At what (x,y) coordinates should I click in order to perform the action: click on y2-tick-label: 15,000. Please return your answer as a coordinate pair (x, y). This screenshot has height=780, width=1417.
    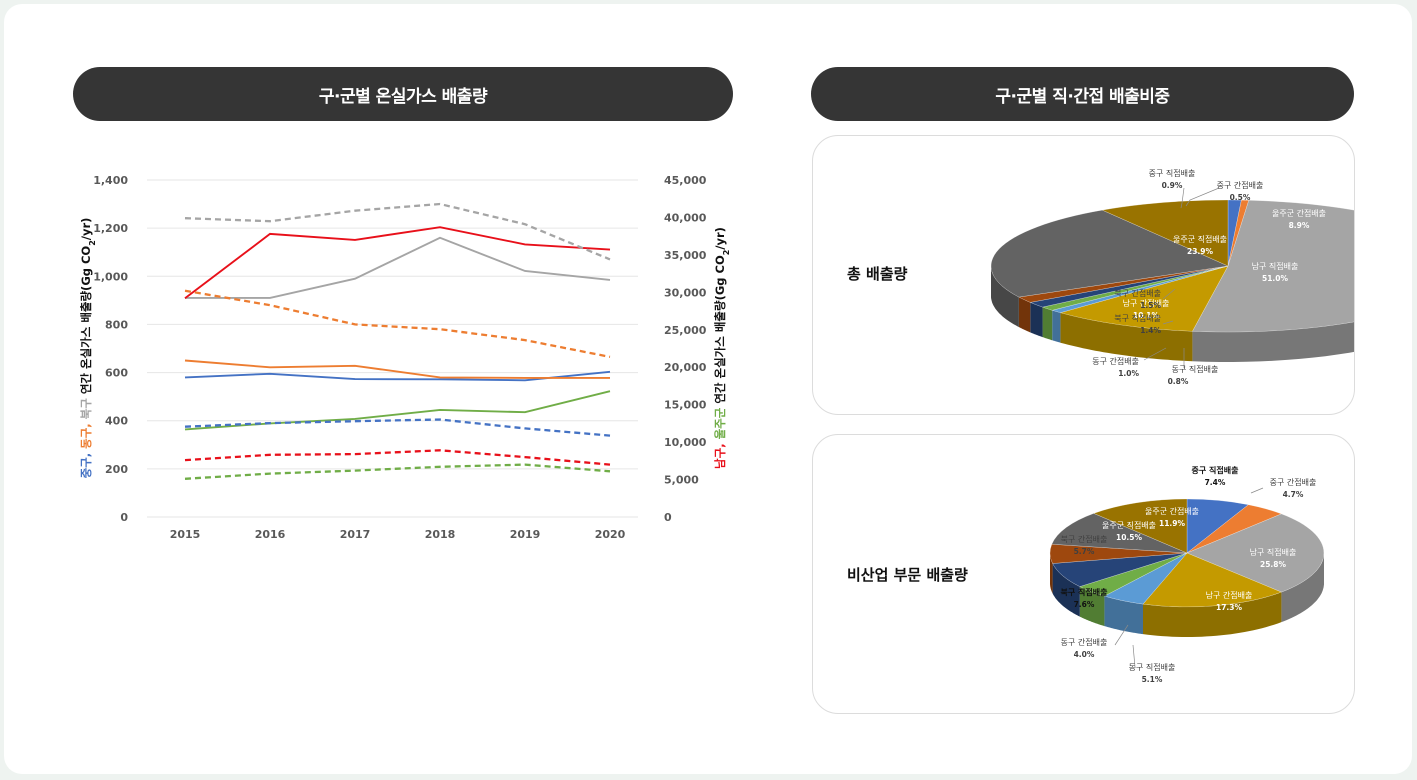
    Looking at the image, I should click on (685, 405).